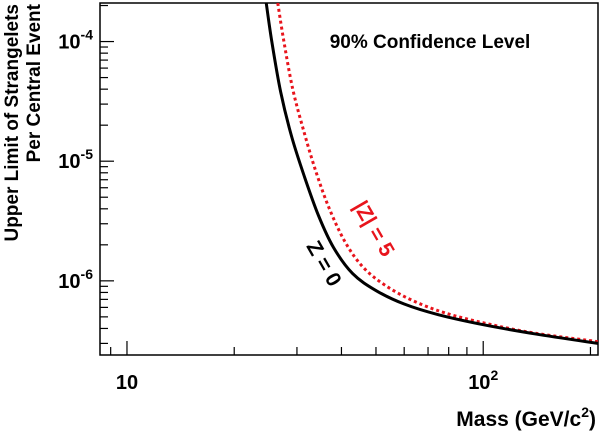  Describe the element at coordinates (585, 412) in the screenshot. I see `x-axis-title-sup: 2` at that location.